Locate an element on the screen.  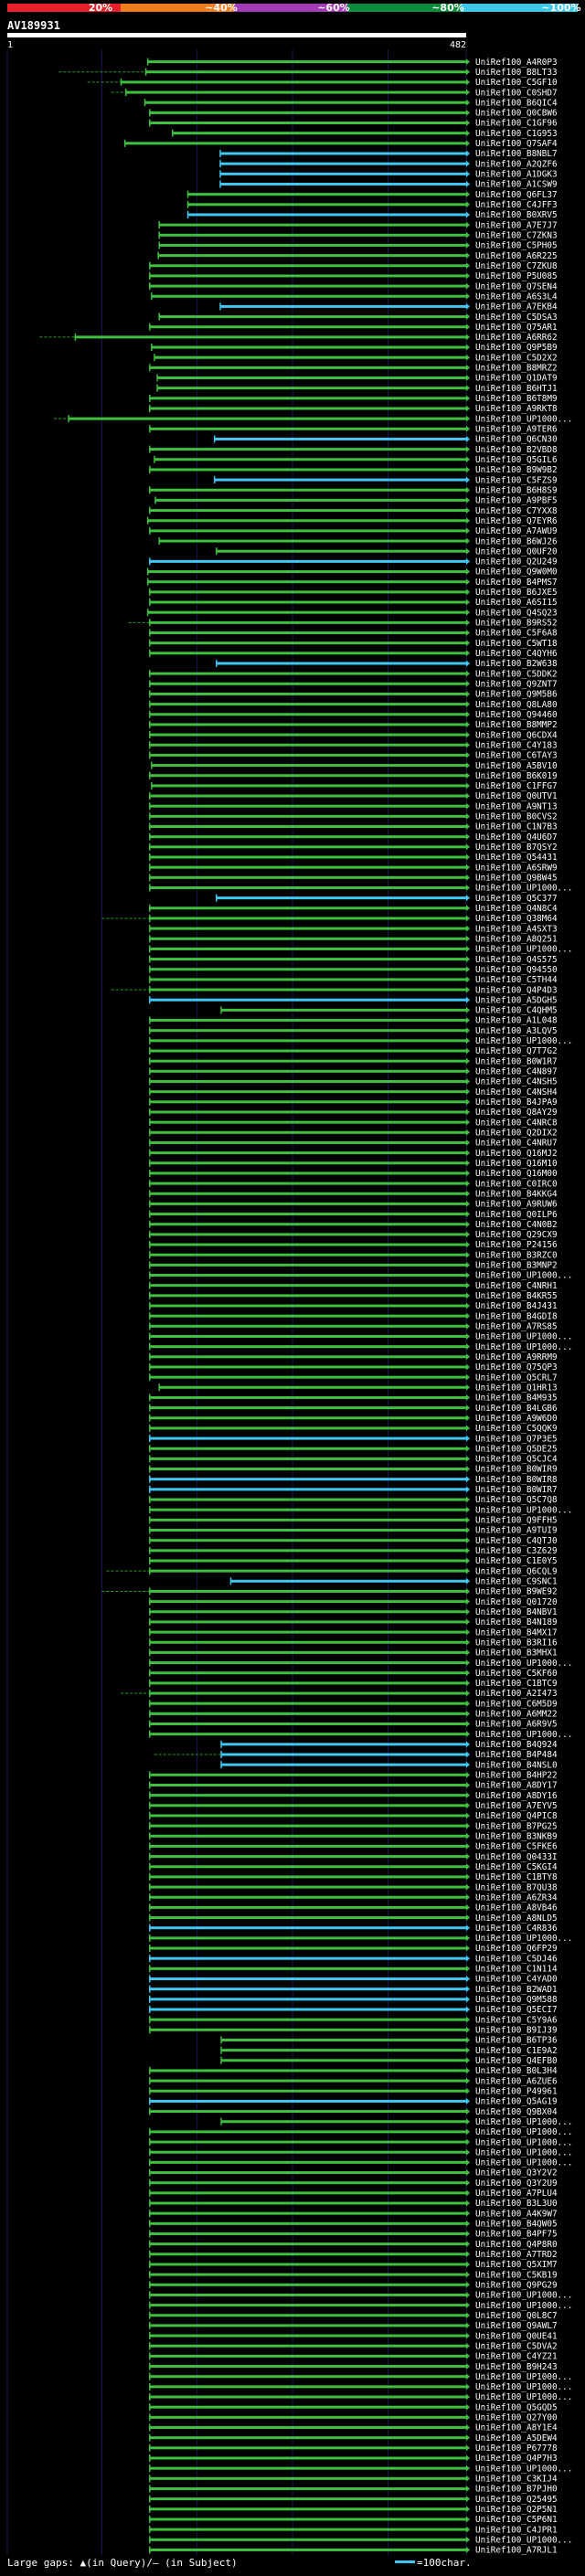
hit-label: UniRef100_B3MNP2 is located at coordinates (516, 1266).